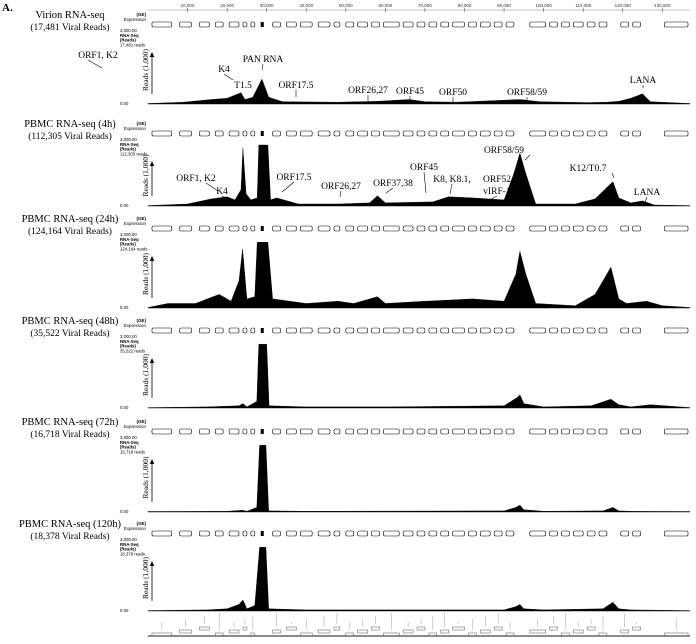 The width and height of the screenshot is (696, 644). Describe the element at coordinates (385, 5) in the screenshot. I see `ruler-tick-label: 60,000` at that location.